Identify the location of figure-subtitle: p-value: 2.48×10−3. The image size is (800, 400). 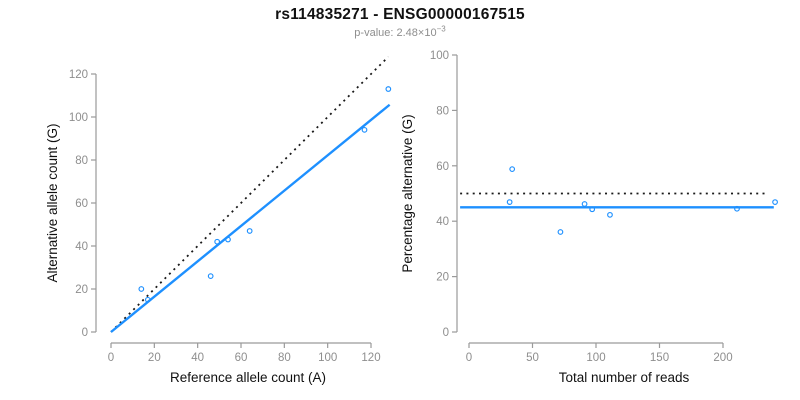
(400, 31).